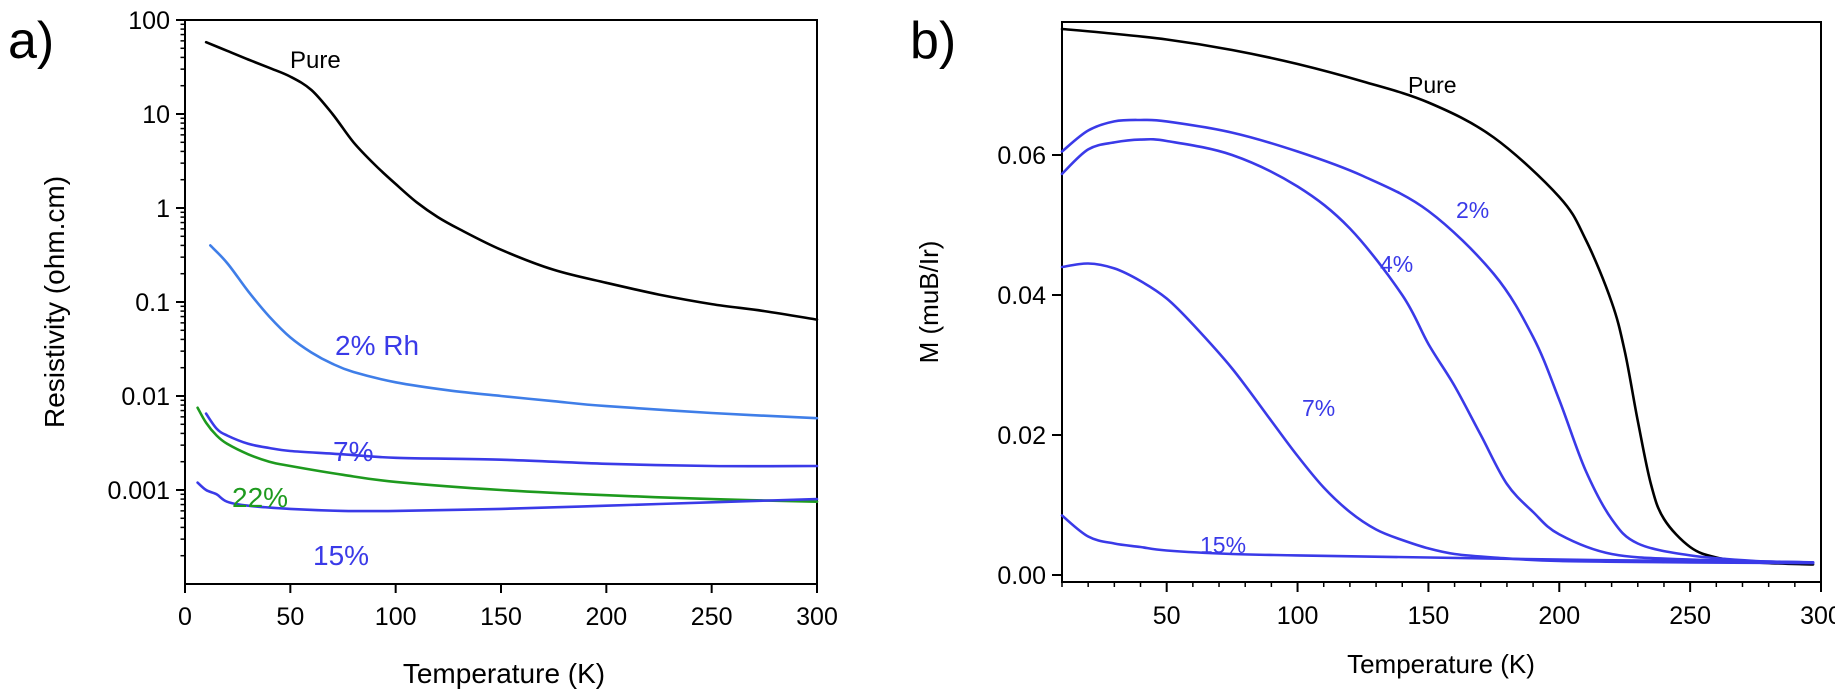 The width and height of the screenshot is (1835, 693). I want to click on b-x-tick-label: 250, so click(1690, 616).